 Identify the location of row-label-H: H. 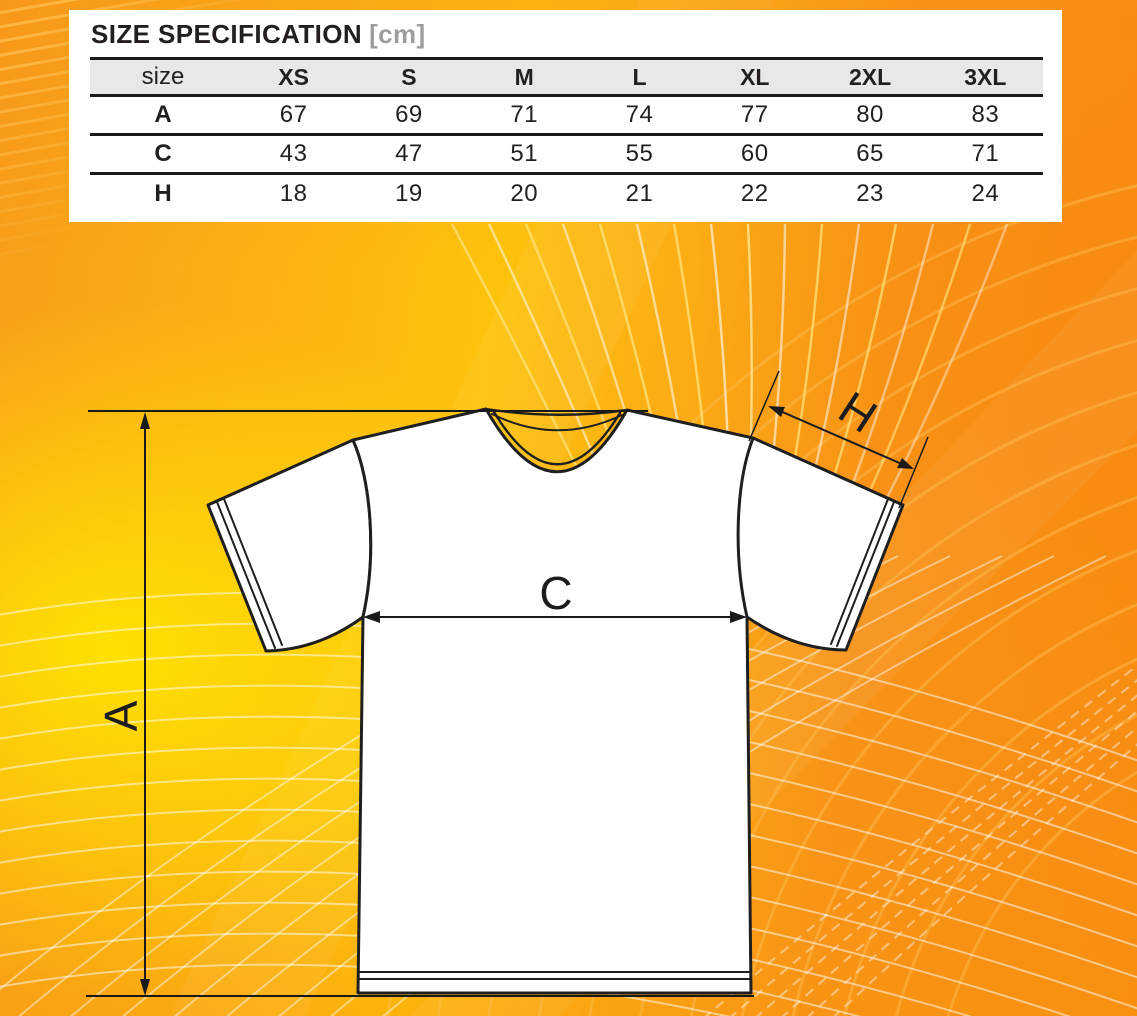
(163, 193).